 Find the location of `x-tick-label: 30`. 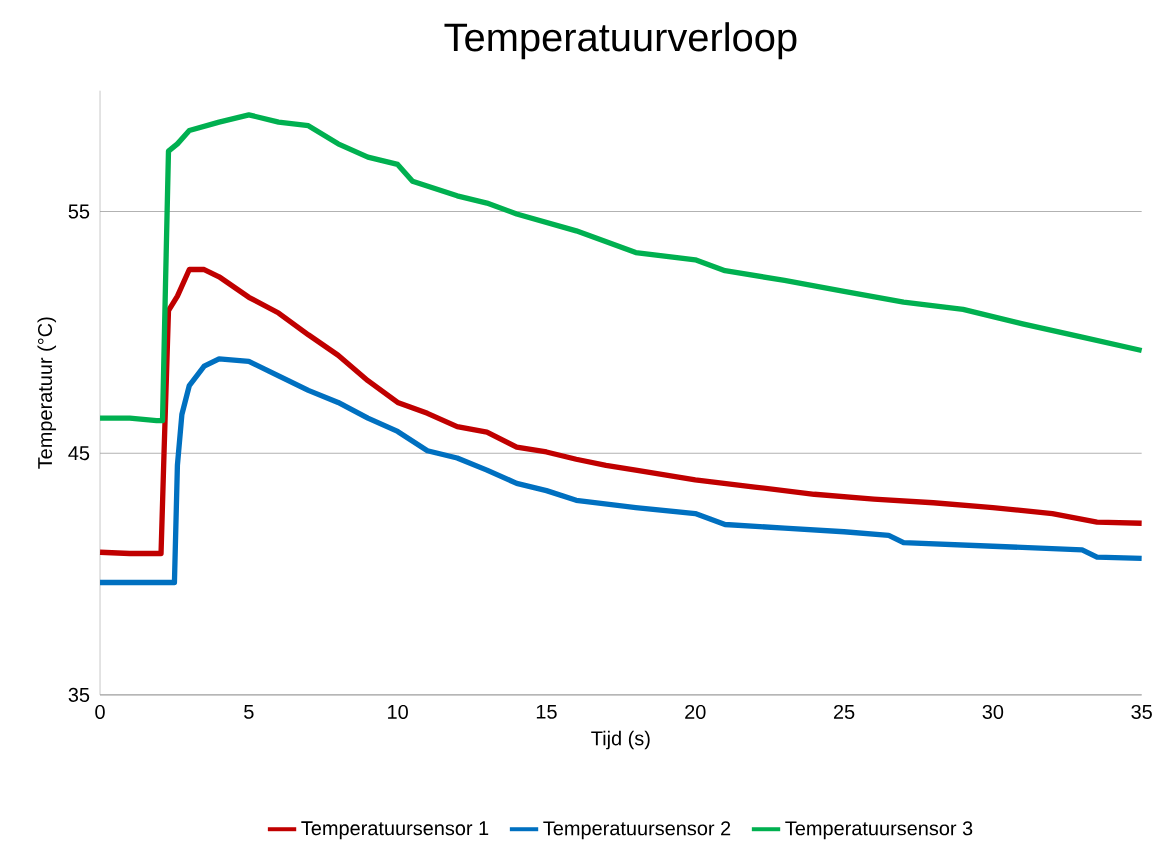

x-tick-label: 30 is located at coordinates (993, 711).